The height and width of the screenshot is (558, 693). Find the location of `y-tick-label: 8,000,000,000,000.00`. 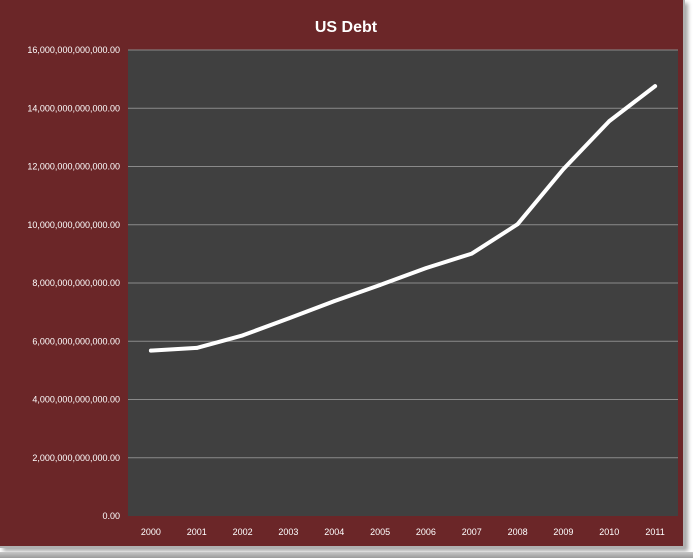

y-tick-label: 8,000,000,000,000.00 is located at coordinates (76, 283).